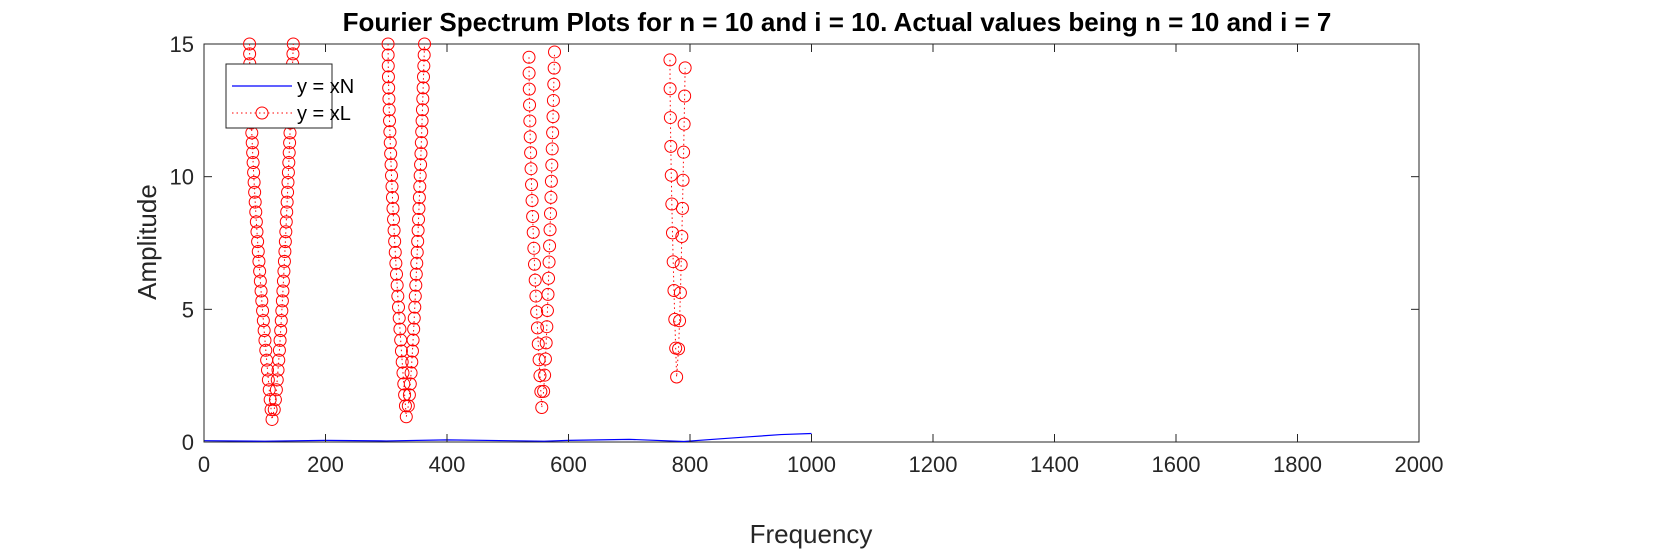 Image resolution: width=1675 pixels, height=556 pixels. Describe the element at coordinates (811, 534) in the screenshot. I see `x-axis-label: Frequency` at that location.